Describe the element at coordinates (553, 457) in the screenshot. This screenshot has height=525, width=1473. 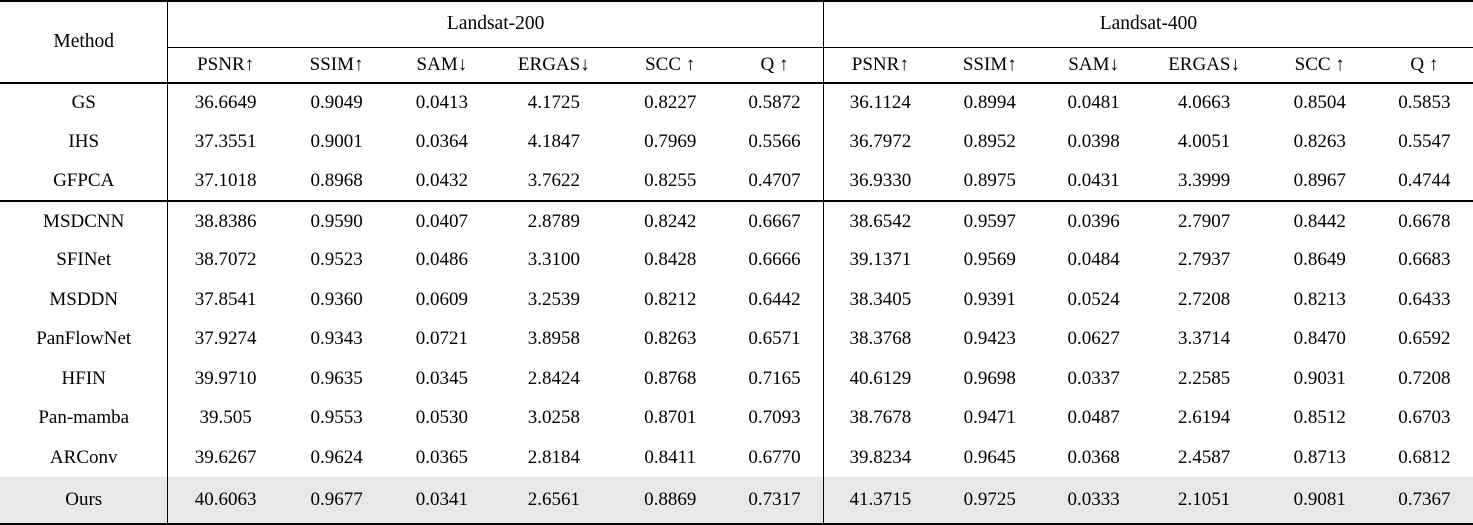
I see `metric-value: 2.8184` at that location.